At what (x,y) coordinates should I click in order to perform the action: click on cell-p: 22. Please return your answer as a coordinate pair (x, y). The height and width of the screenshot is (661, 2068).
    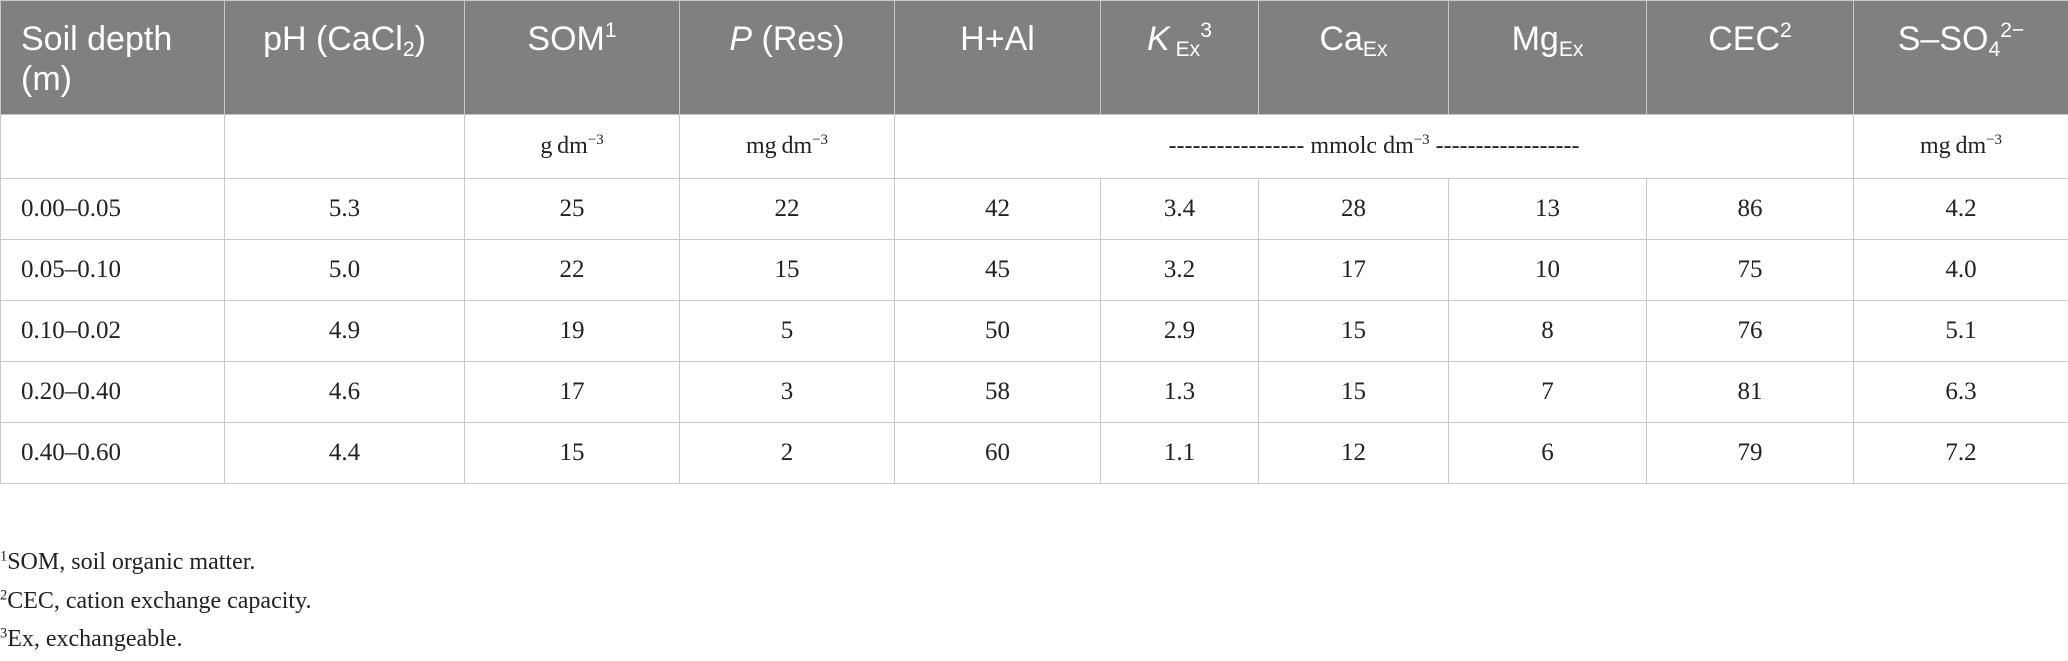
    Looking at the image, I should click on (787, 209).